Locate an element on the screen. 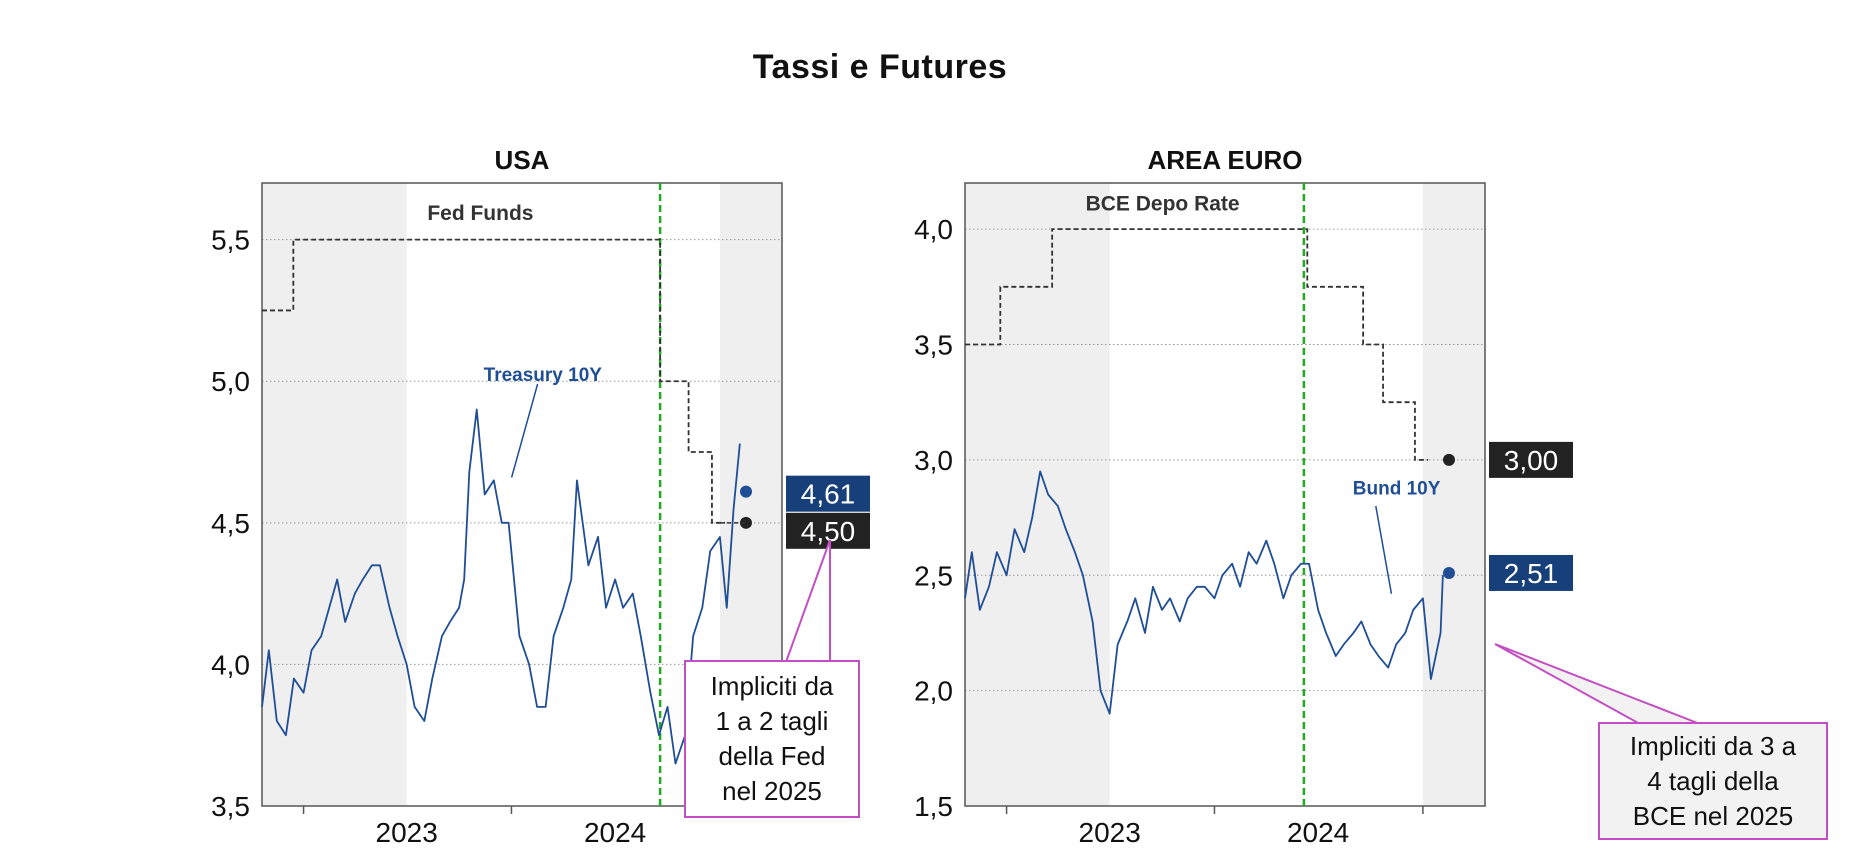  chart-title: Tassi e Futures is located at coordinates (880, 67).